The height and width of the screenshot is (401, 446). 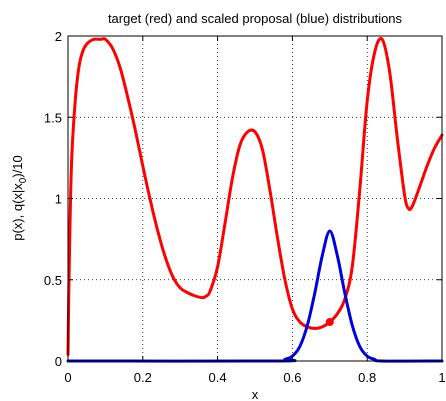 I want to click on y-axis-label-subscript: 0, so click(x=23, y=180).